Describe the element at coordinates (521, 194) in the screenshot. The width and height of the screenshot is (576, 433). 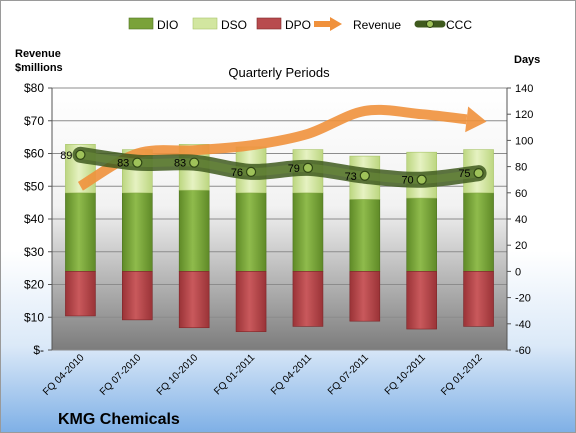
I see `right-tick-label: 60` at that location.